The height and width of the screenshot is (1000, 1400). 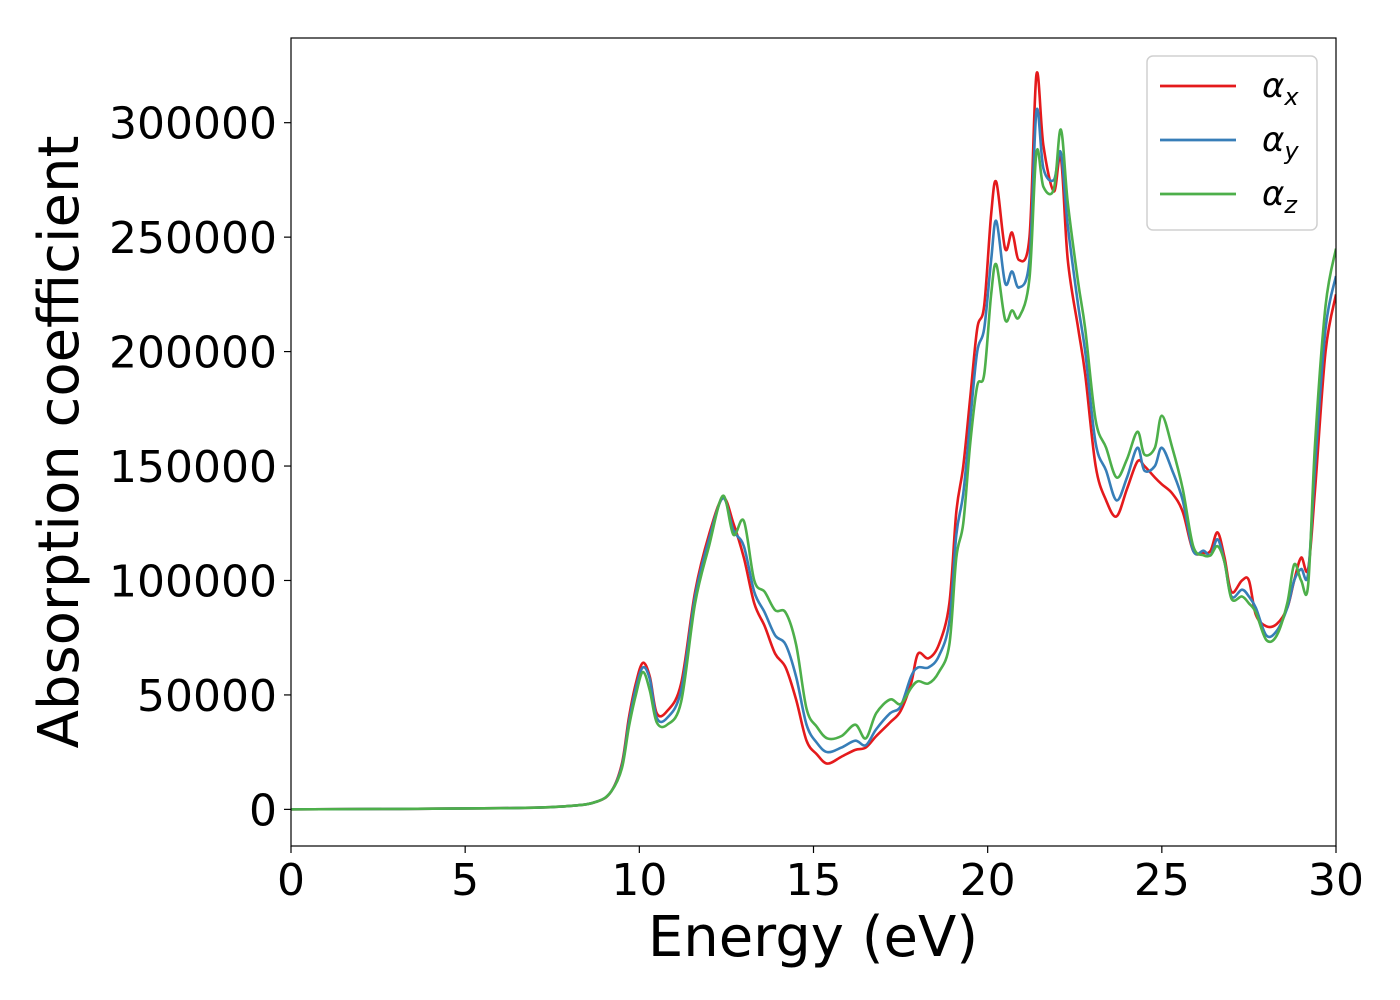 I want to click on y-tick-label: 50000, so click(x=207, y=696).